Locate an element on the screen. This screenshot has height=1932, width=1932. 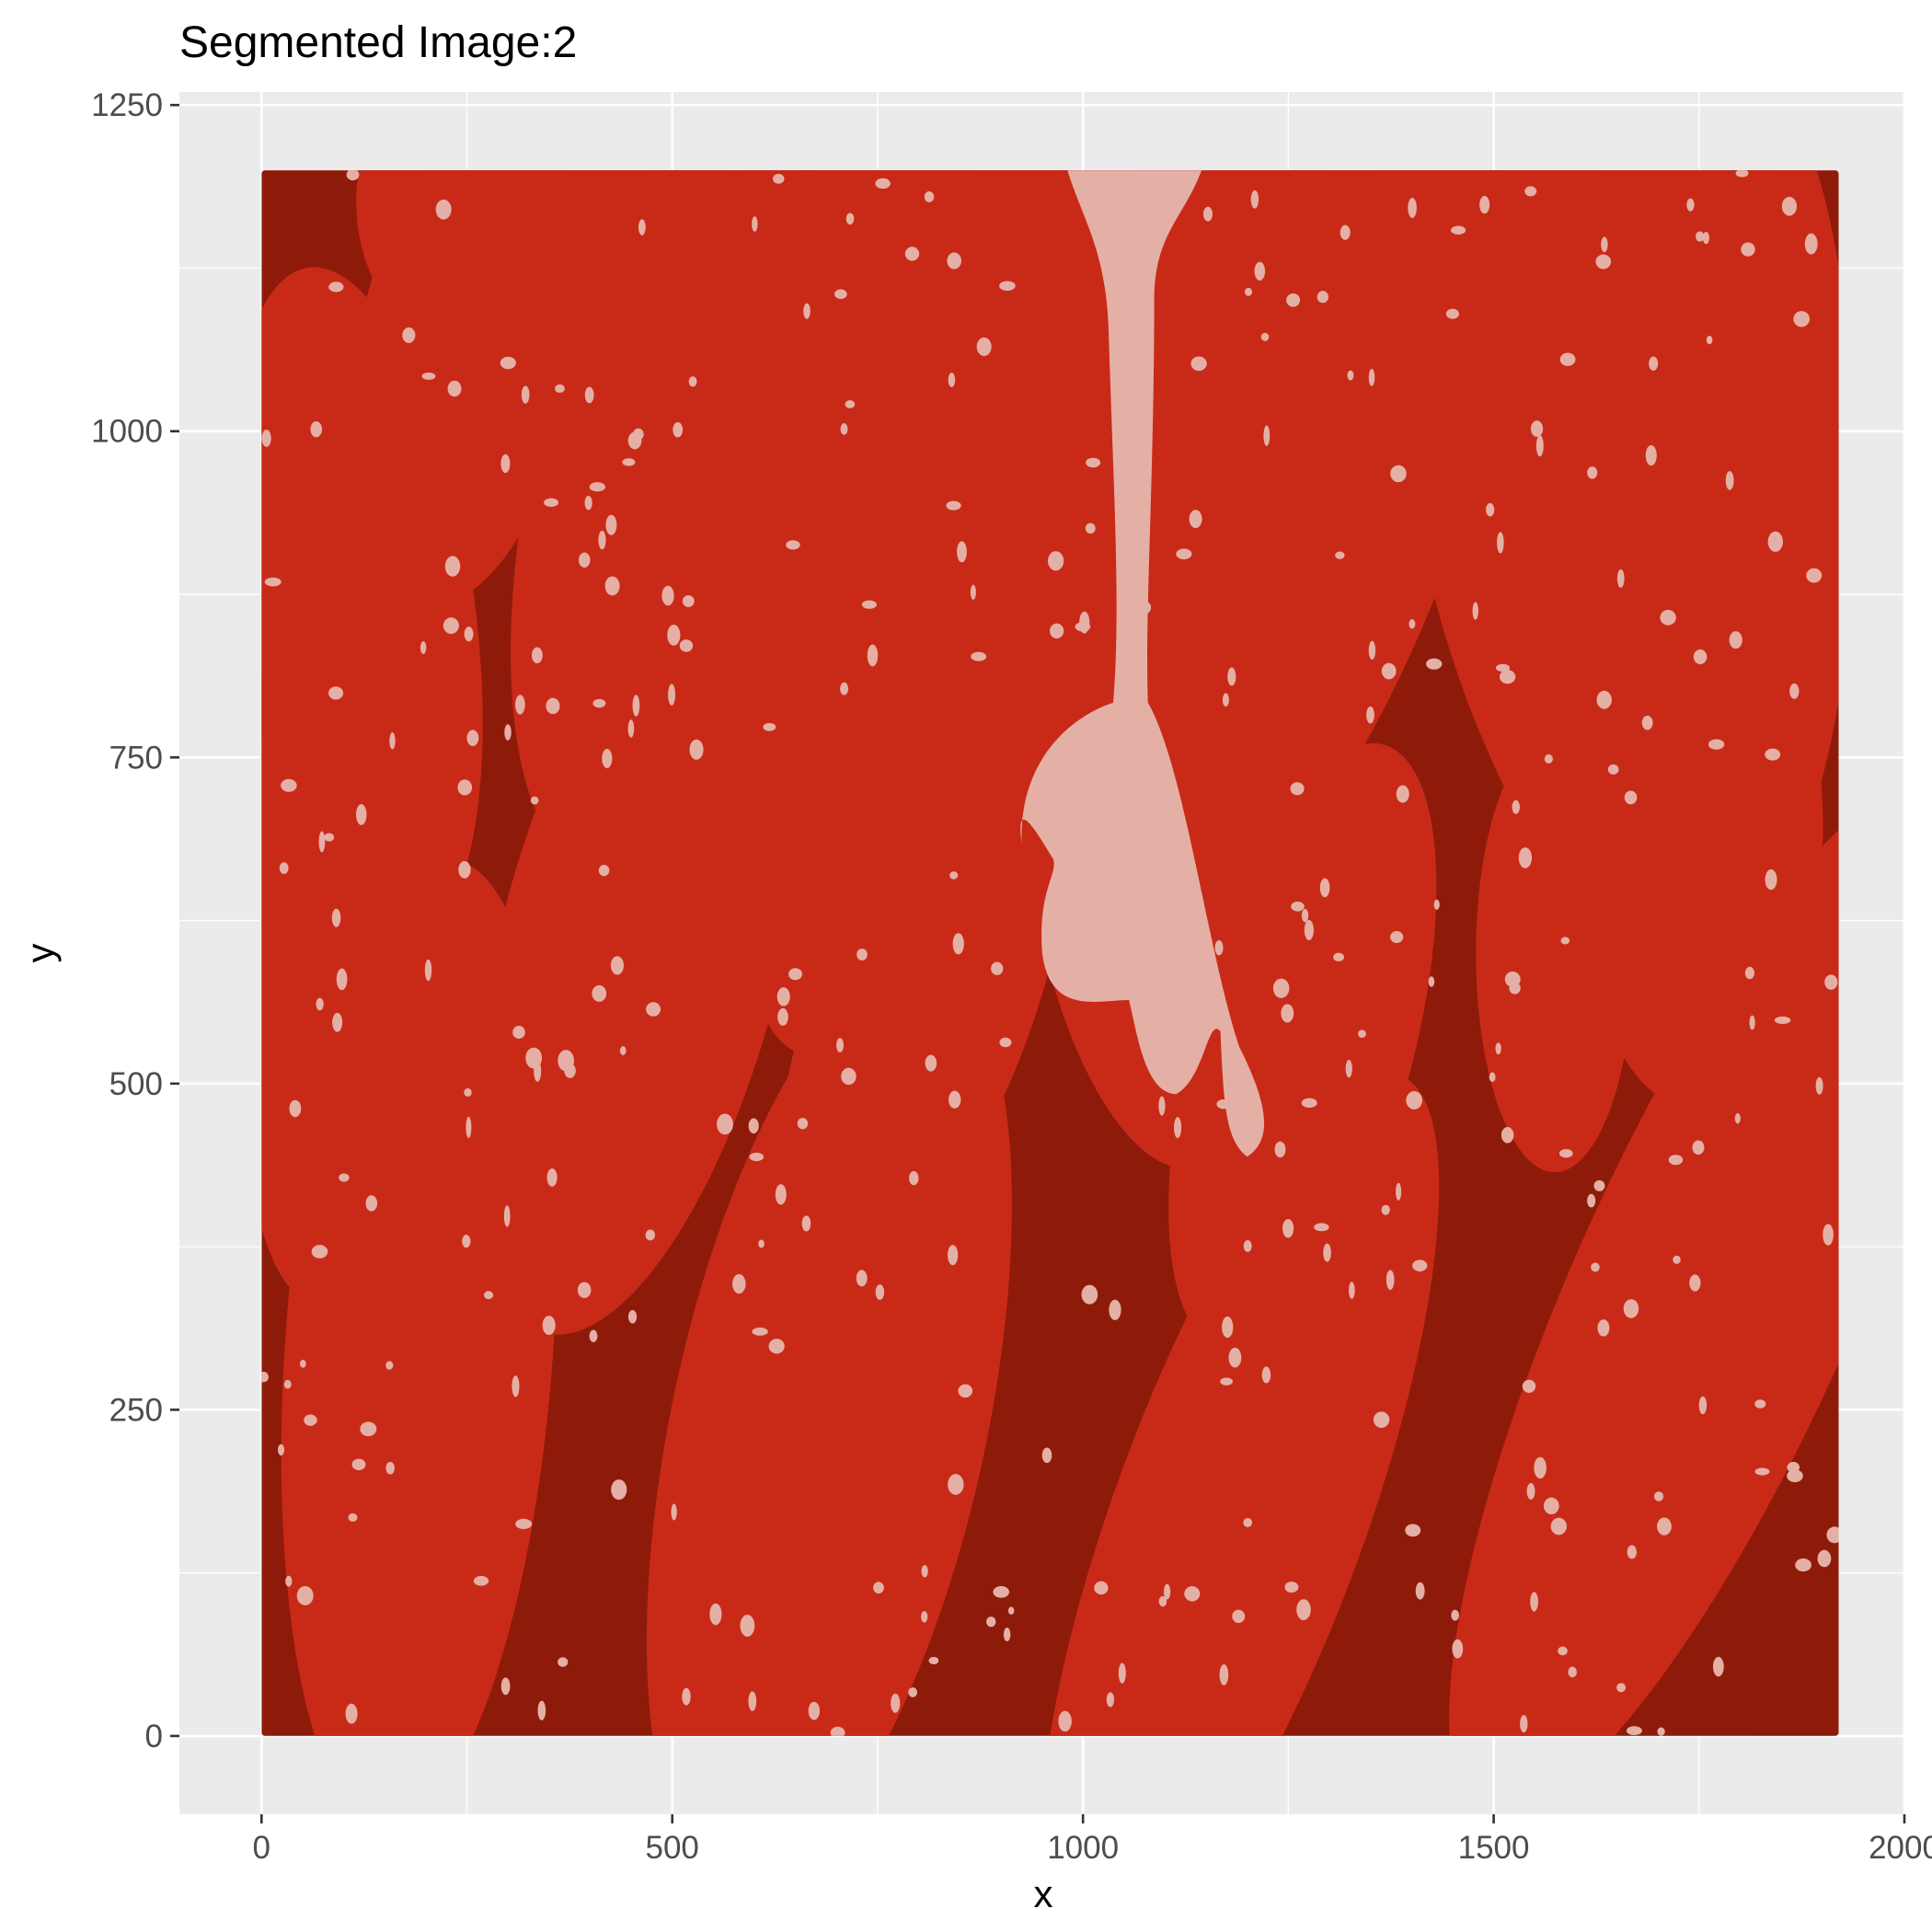
y-axis: 0 250 500 750 1000 1250 is located at coordinates (135, 920).